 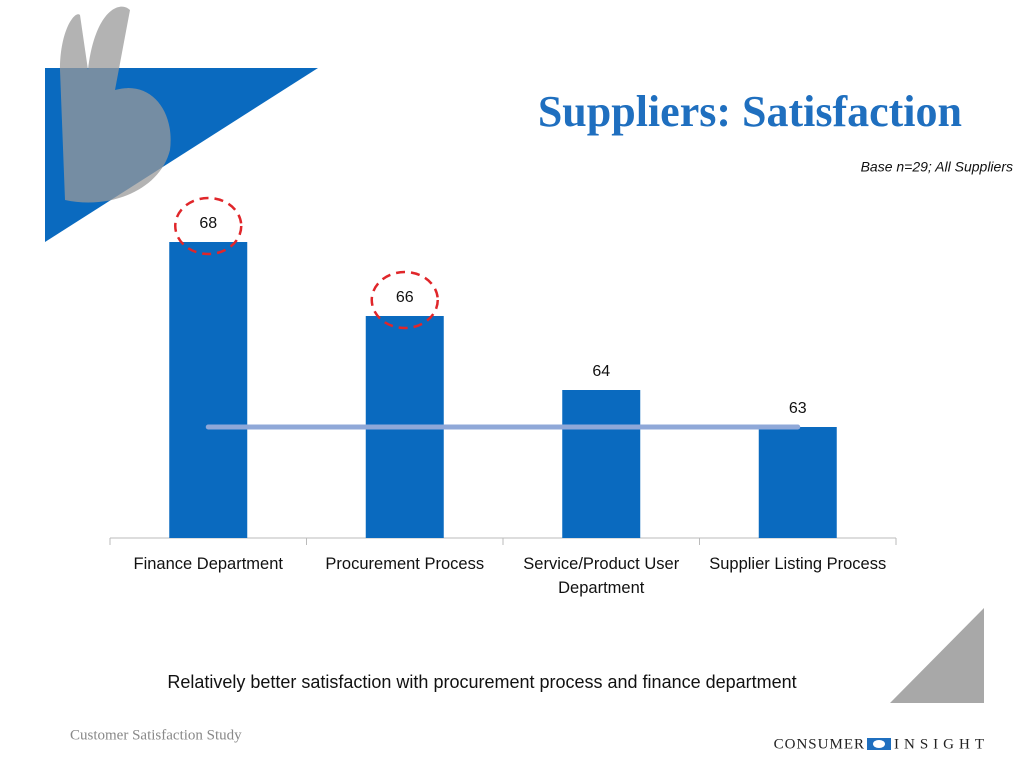 I want to click on value-label: 64, so click(x=601, y=371).